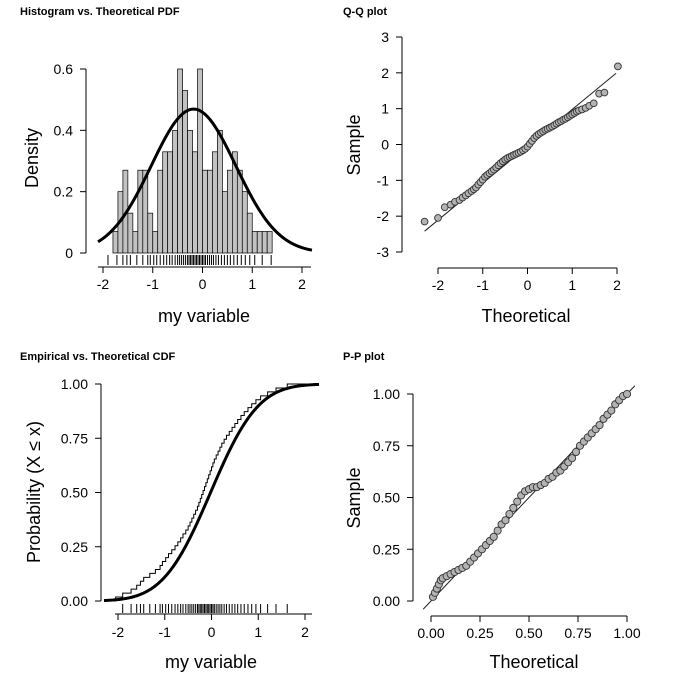  Describe the element at coordinates (34, 492) in the screenshot. I see `y-axis-title: Probability (X ≤ x)` at that location.